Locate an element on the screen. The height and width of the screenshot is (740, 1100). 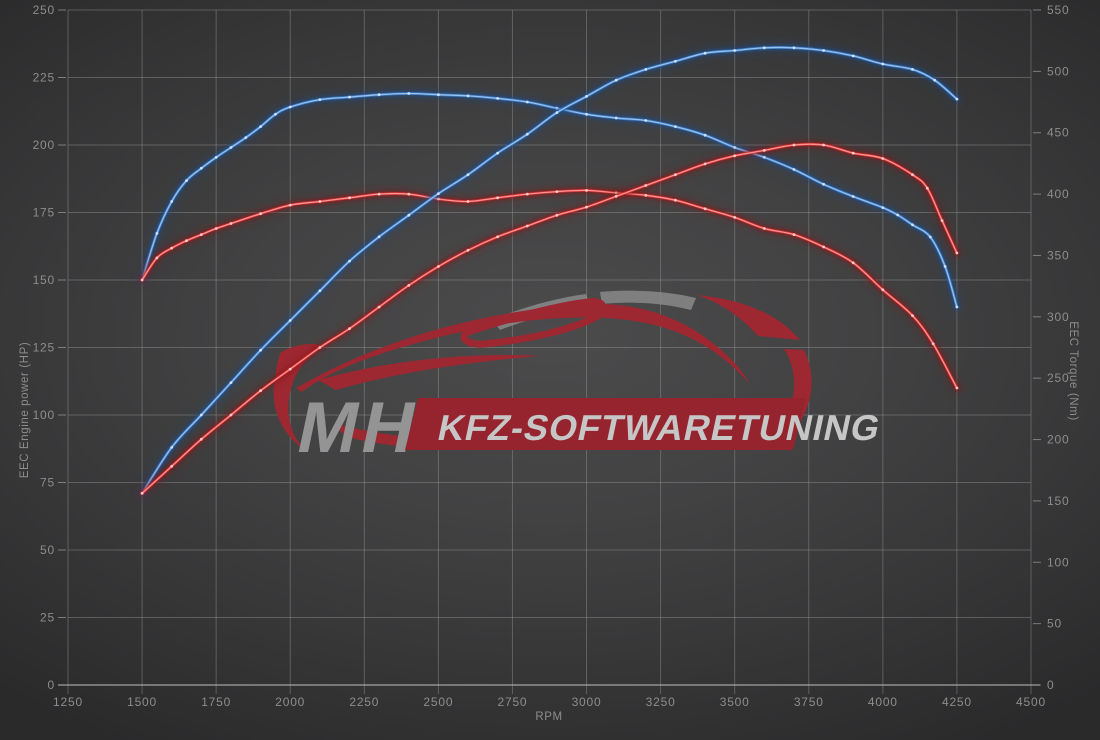
x-tick-label: 1500 is located at coordinates (142, 702).